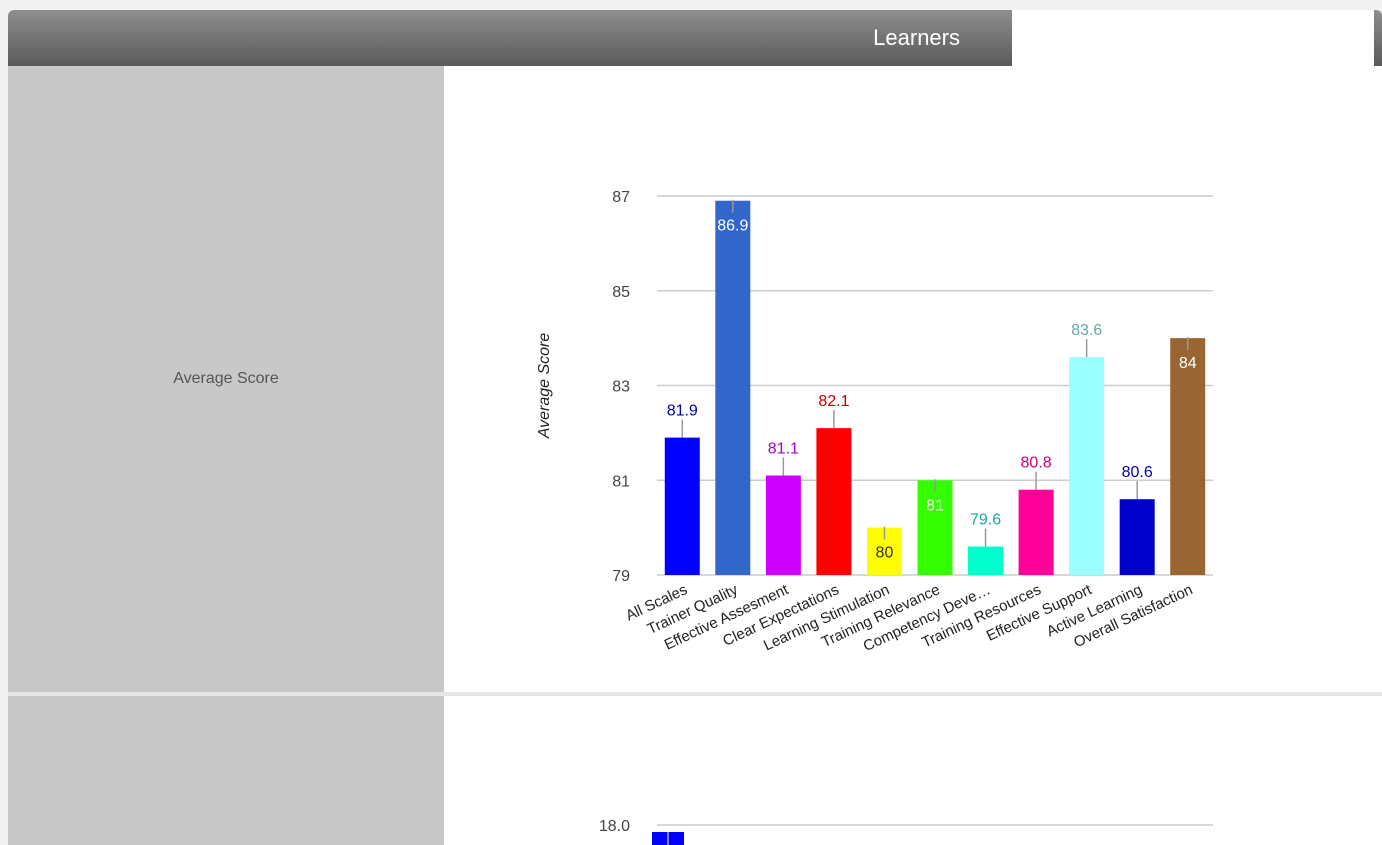 The width and height of the screenshot is (1382, 845). I want to click on data-label: 80.6, so click(1137, 472).